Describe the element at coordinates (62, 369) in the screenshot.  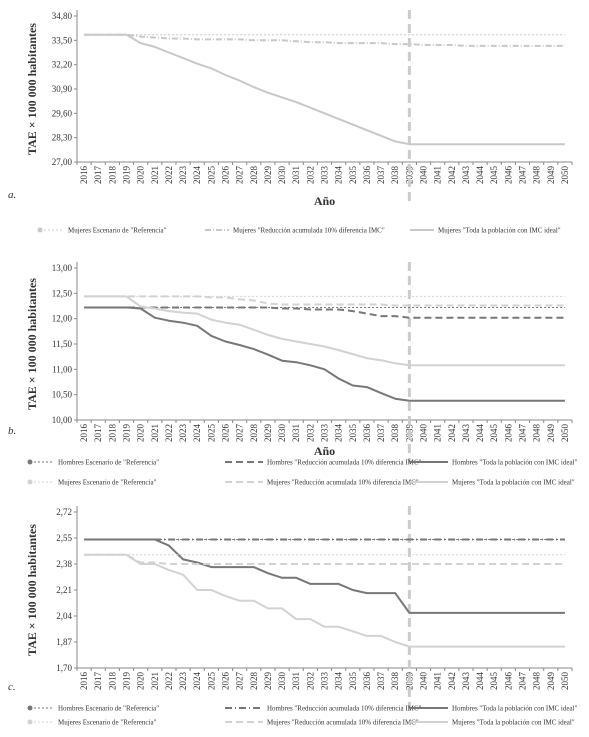
I see `y-tick-label: 11,00` at that location.